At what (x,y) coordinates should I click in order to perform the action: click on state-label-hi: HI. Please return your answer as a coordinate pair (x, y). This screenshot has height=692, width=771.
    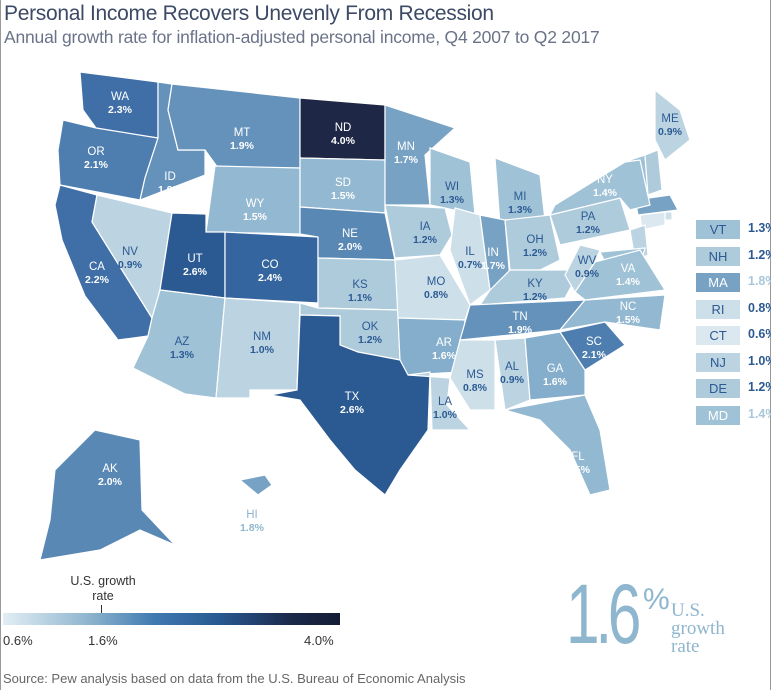
    Looking at the image, I should click on (252, 515).